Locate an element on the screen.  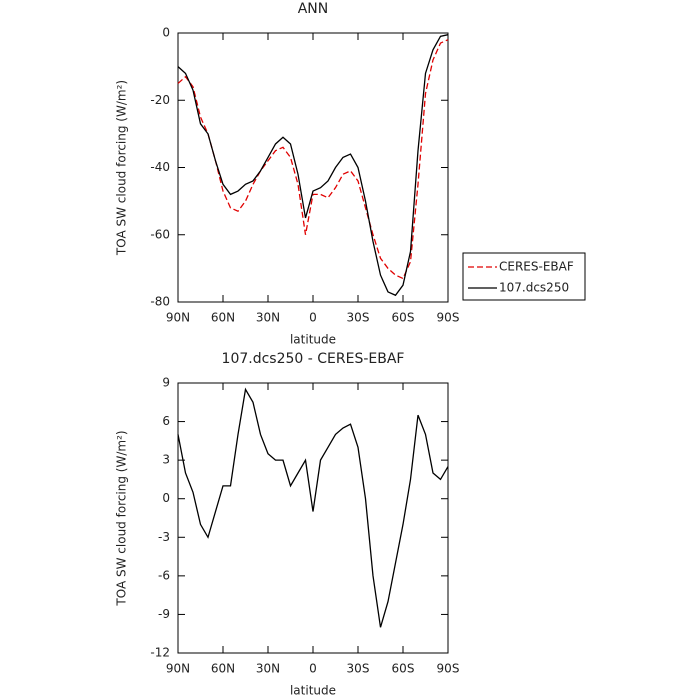
legend-label: 107.dcs250 is located at coordinates (534, 288).